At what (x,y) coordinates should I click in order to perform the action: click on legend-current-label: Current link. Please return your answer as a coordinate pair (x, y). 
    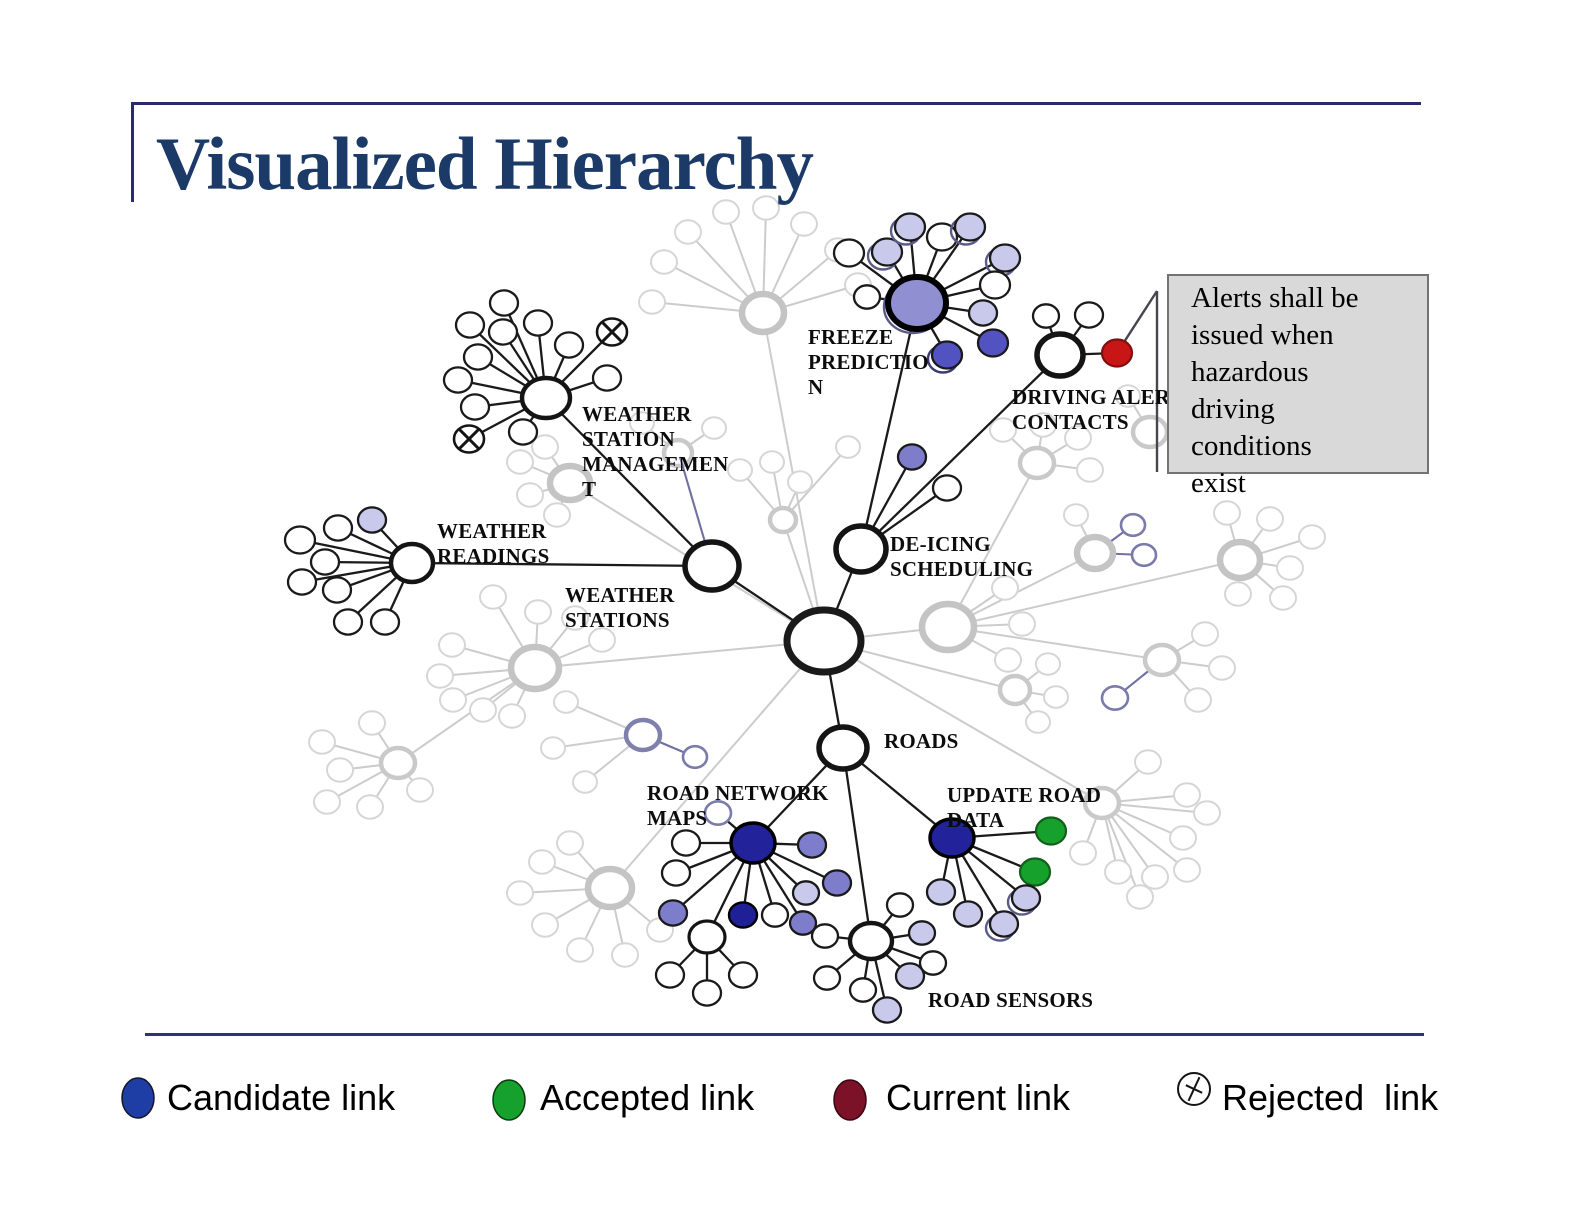
    Looking at the image, I should click on (978, 1097).